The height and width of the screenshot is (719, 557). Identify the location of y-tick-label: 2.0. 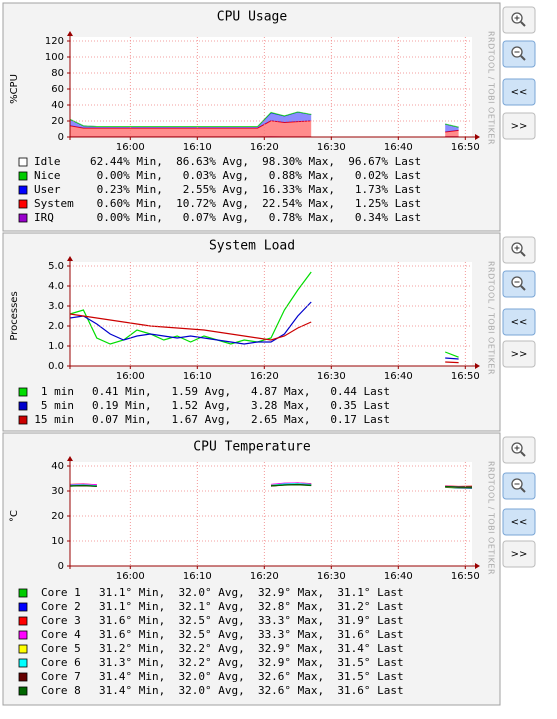
(56, 326).